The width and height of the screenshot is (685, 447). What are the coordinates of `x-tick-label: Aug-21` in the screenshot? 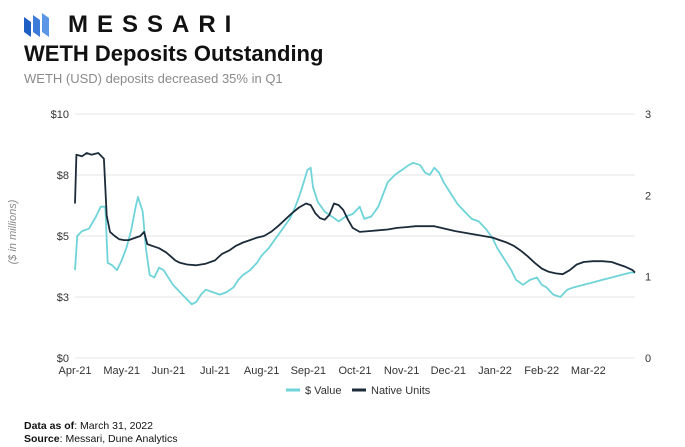 It's located at (261, 371).